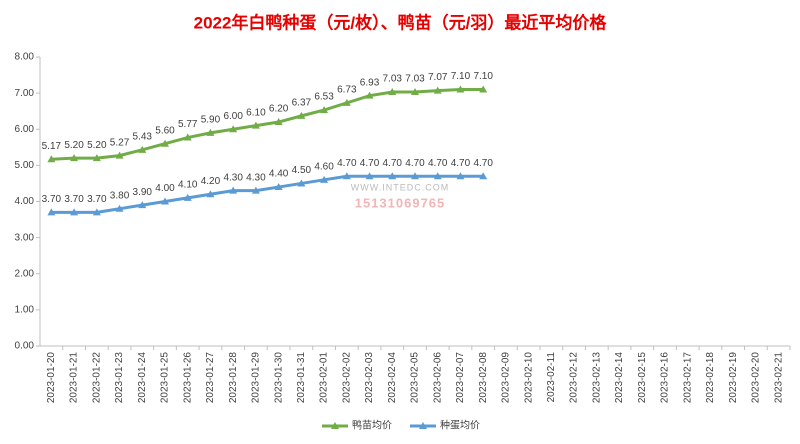  I want to click on x-tick-label: 2023-02-09, so click(506, 378).